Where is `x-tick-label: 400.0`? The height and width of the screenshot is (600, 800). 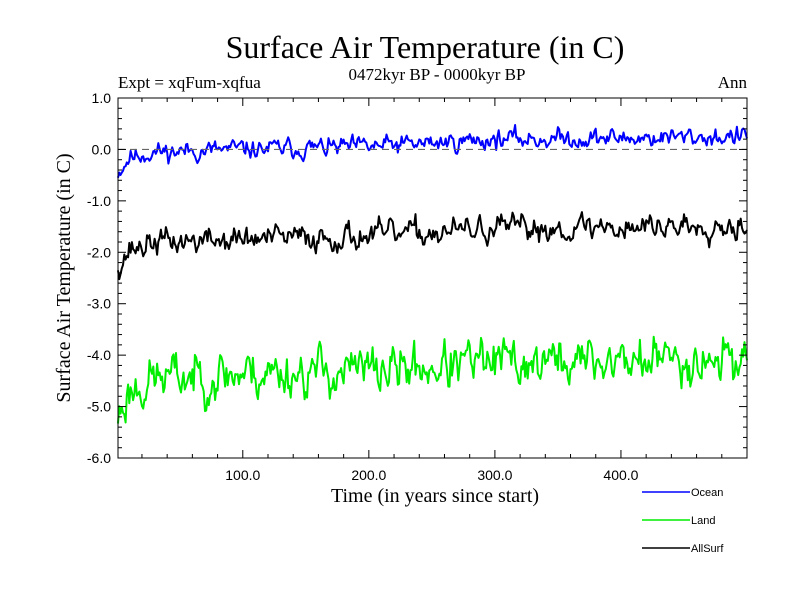
x-tick-label: 400.0 is located at coordinates (620, 475).